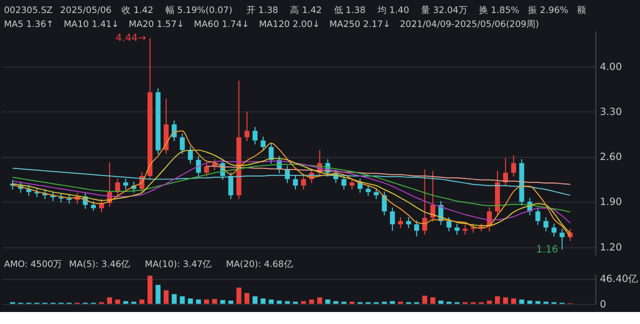 The width and height of the screenshot is (640, 324). What do you see at coordinates (222, 25) in the screenshot?
I see `text: MA60 1.74↓` at bounding box center [222, 25].